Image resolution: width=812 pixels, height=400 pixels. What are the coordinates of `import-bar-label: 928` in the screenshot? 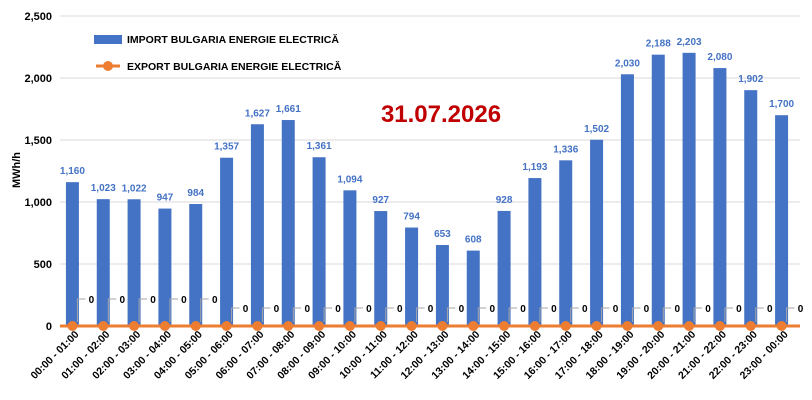 It's located at (504, 200).